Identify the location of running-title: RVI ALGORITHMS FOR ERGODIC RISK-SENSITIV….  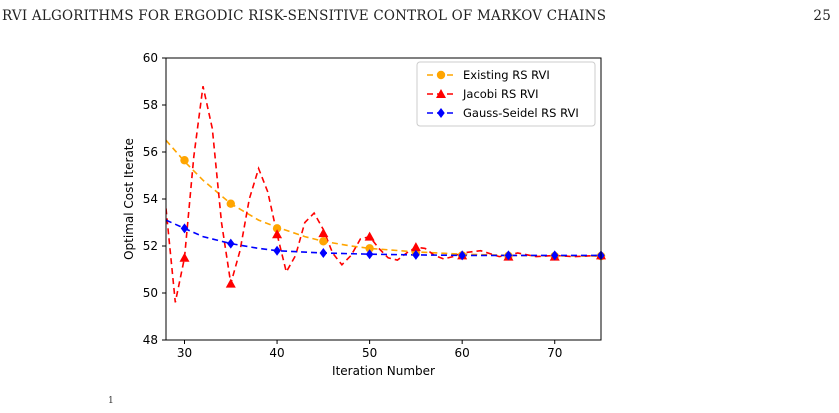
(304, 16).